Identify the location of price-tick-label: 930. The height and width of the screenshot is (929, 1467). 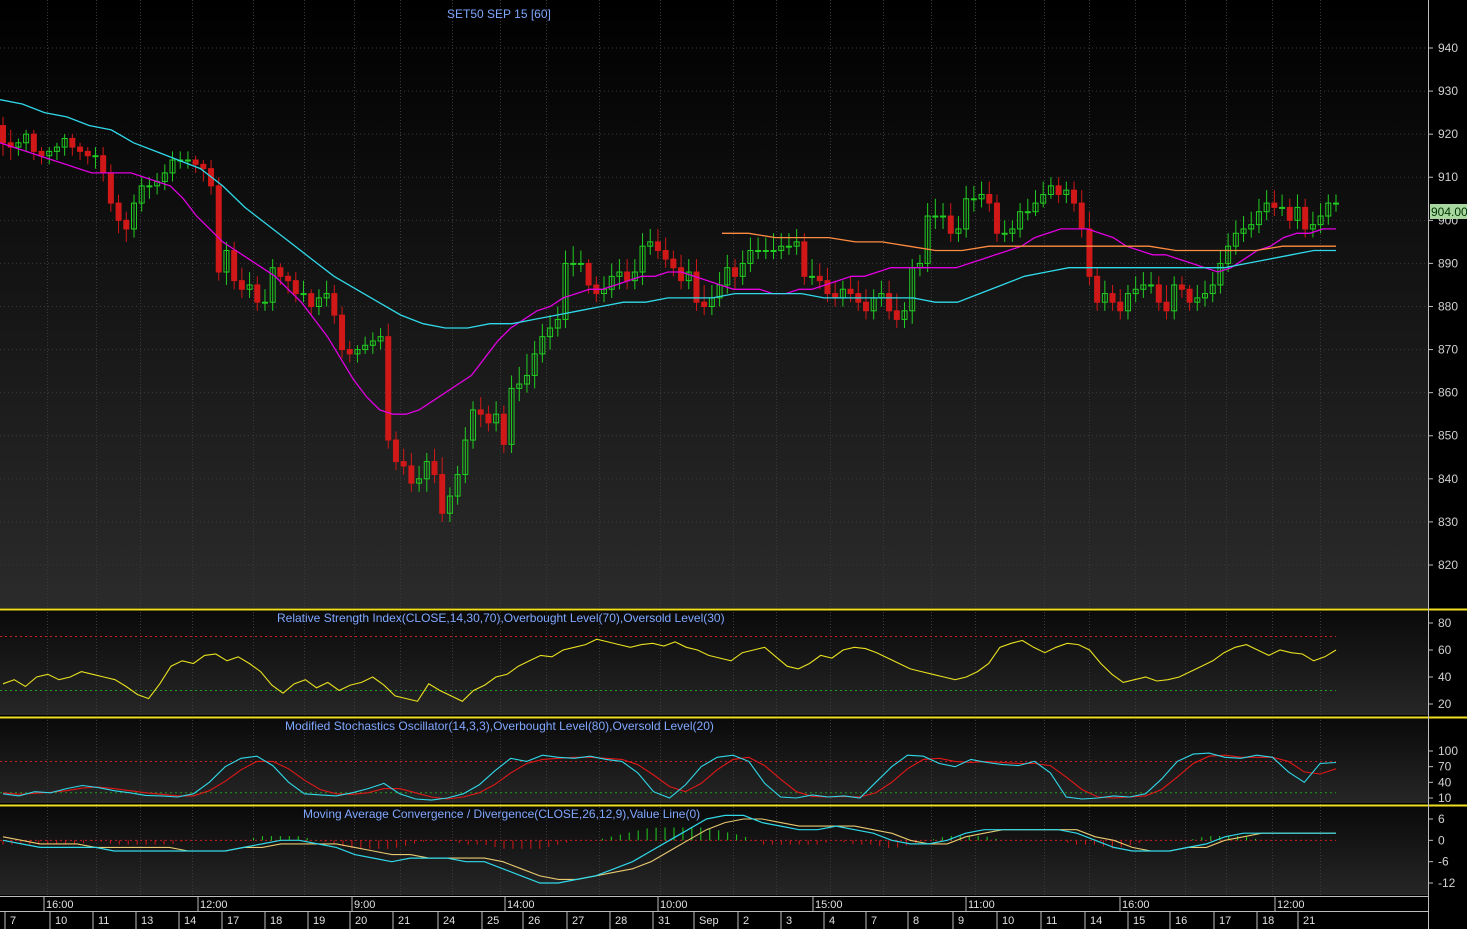
(1448, 91).